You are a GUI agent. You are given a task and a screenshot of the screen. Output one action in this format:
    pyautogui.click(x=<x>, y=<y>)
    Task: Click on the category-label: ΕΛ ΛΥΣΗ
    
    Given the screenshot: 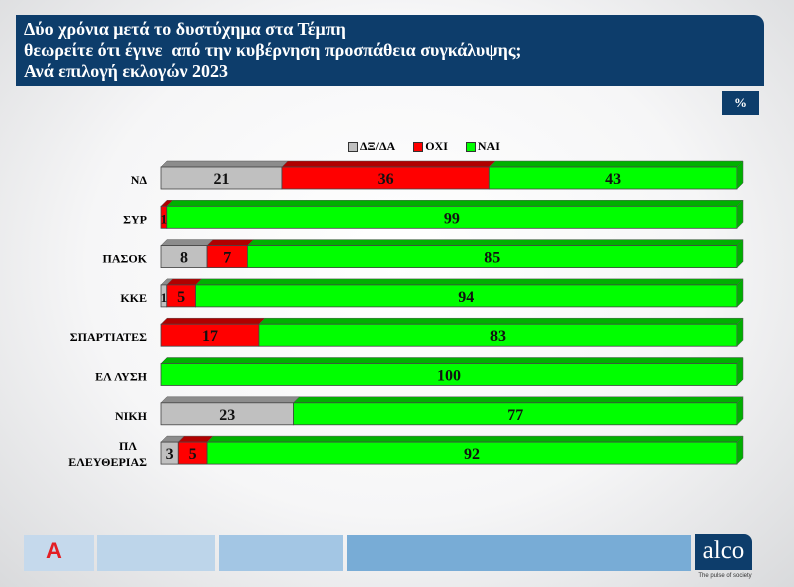 What is the action you would take?
    pyautogui.click(x=121, y=377)
    